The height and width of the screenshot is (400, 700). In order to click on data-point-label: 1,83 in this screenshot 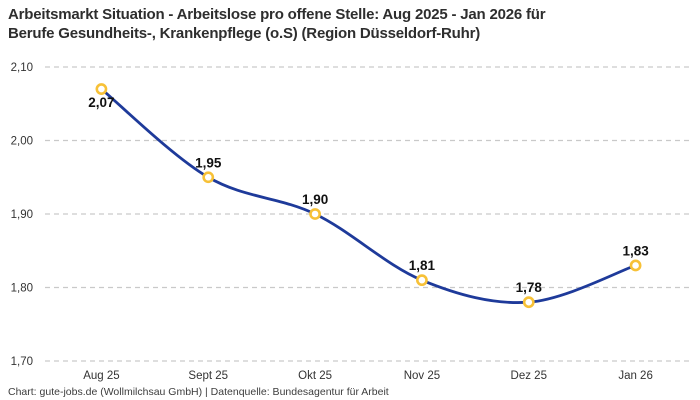, I will do `click(635, 250)`.